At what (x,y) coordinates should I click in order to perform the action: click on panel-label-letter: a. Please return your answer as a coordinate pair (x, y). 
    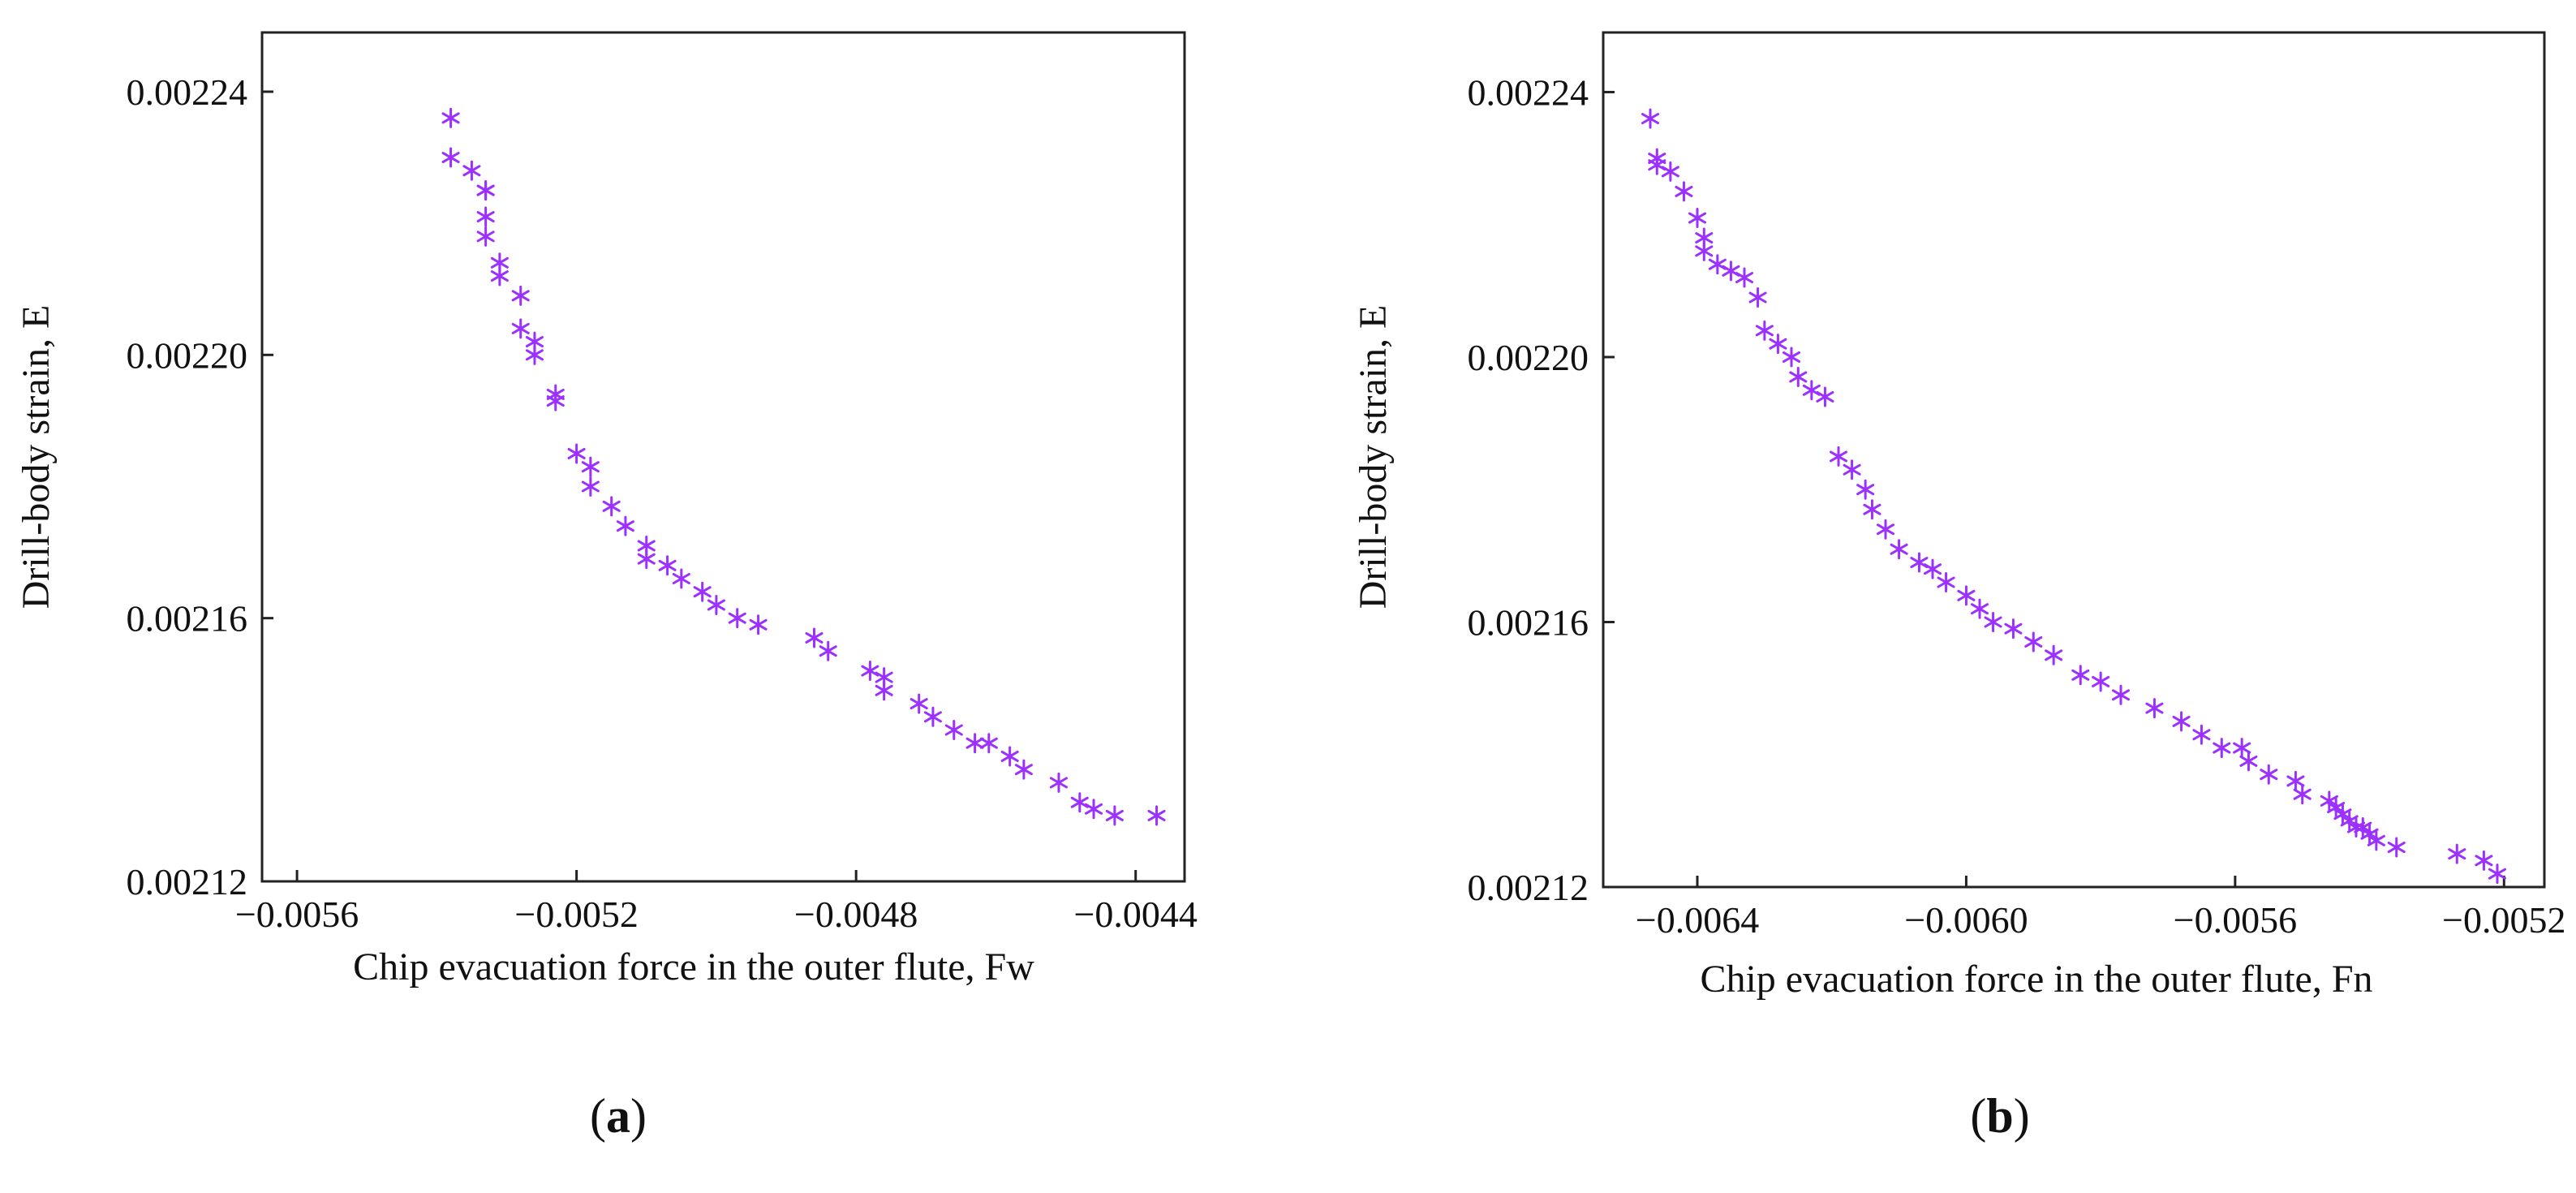
    Looking at the image, I should click on (618, 1116).